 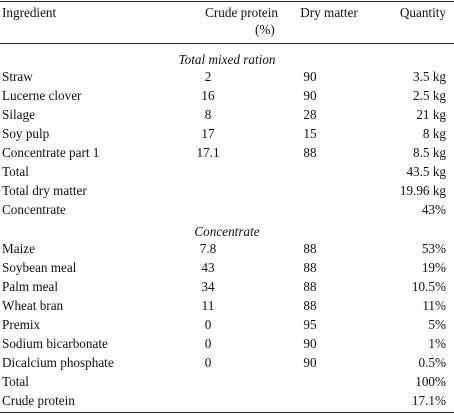 I want to click on table-row: Lucerne clover 16 90 2.5 kg, so click(x=227, y=96).